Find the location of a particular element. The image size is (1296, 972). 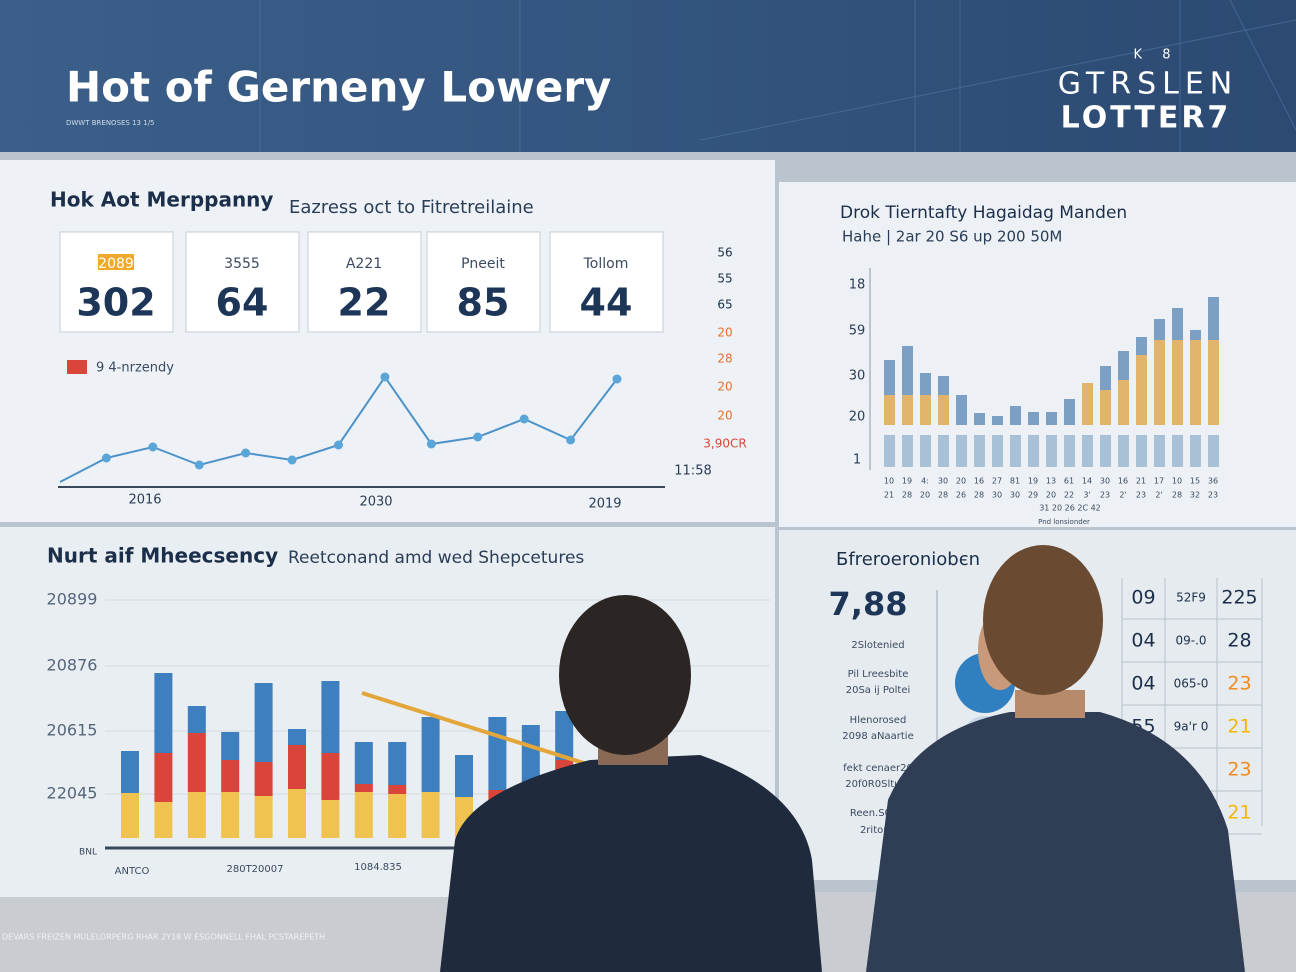

x-label: 15 is located at coordinates (1195, 481).